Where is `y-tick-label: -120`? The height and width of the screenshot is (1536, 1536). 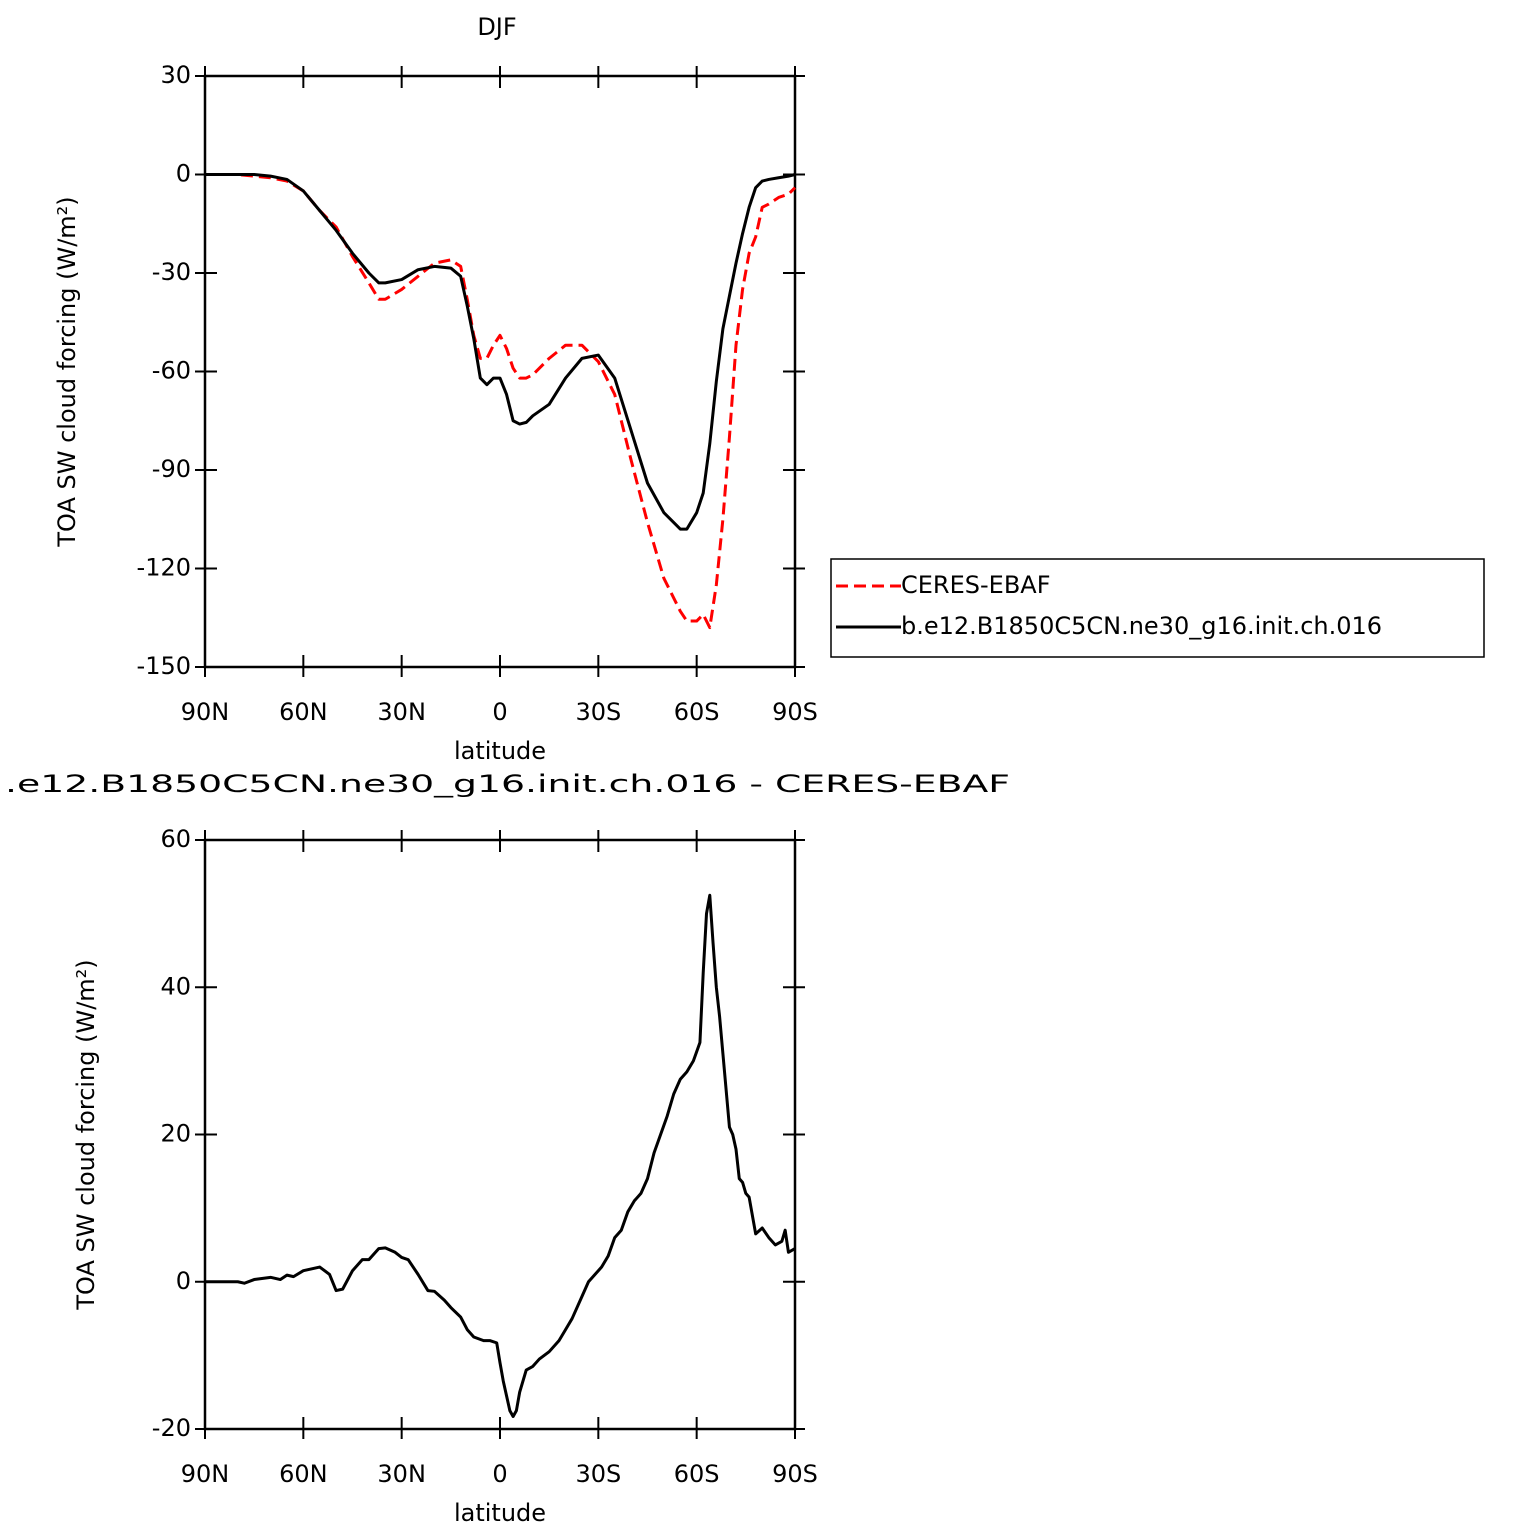 y-tick-label: -120 is located at coordinates (164, 568).